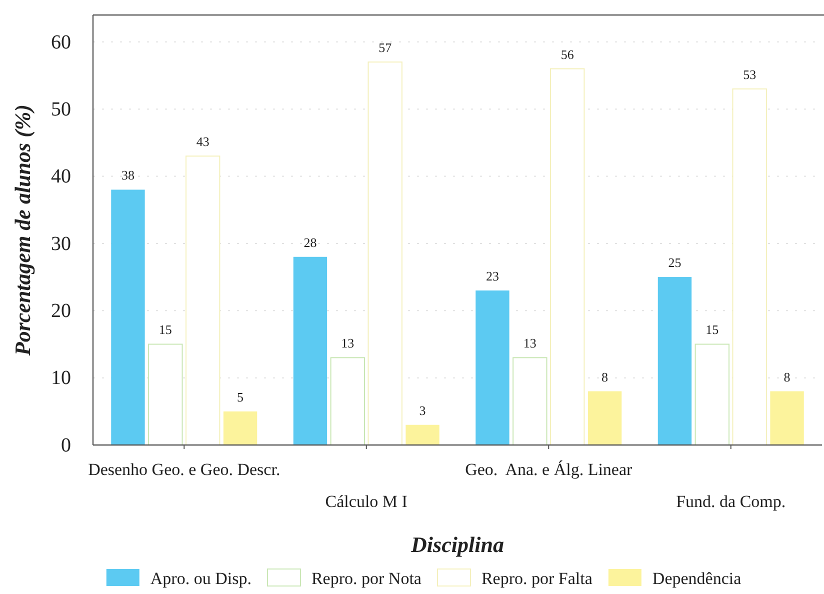  Describe the element at coordinates (537, 578) in the screenshot. I see `legend-label: Repro. por Falta` at that location.